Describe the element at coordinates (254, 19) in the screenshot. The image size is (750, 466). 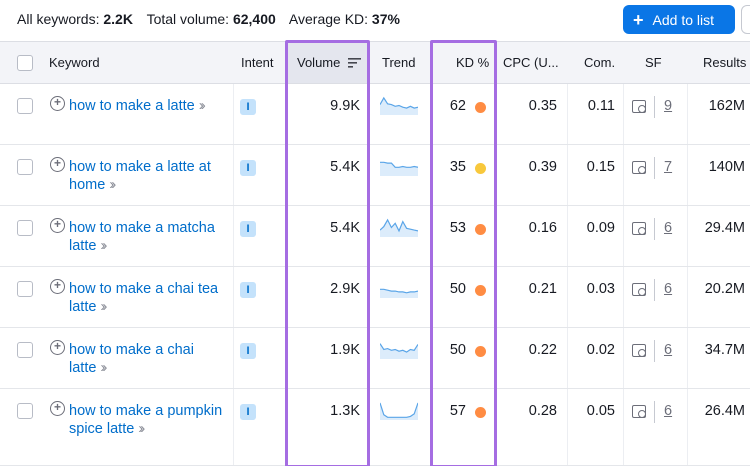
I see `total-volume-value: 62,400` at that location.